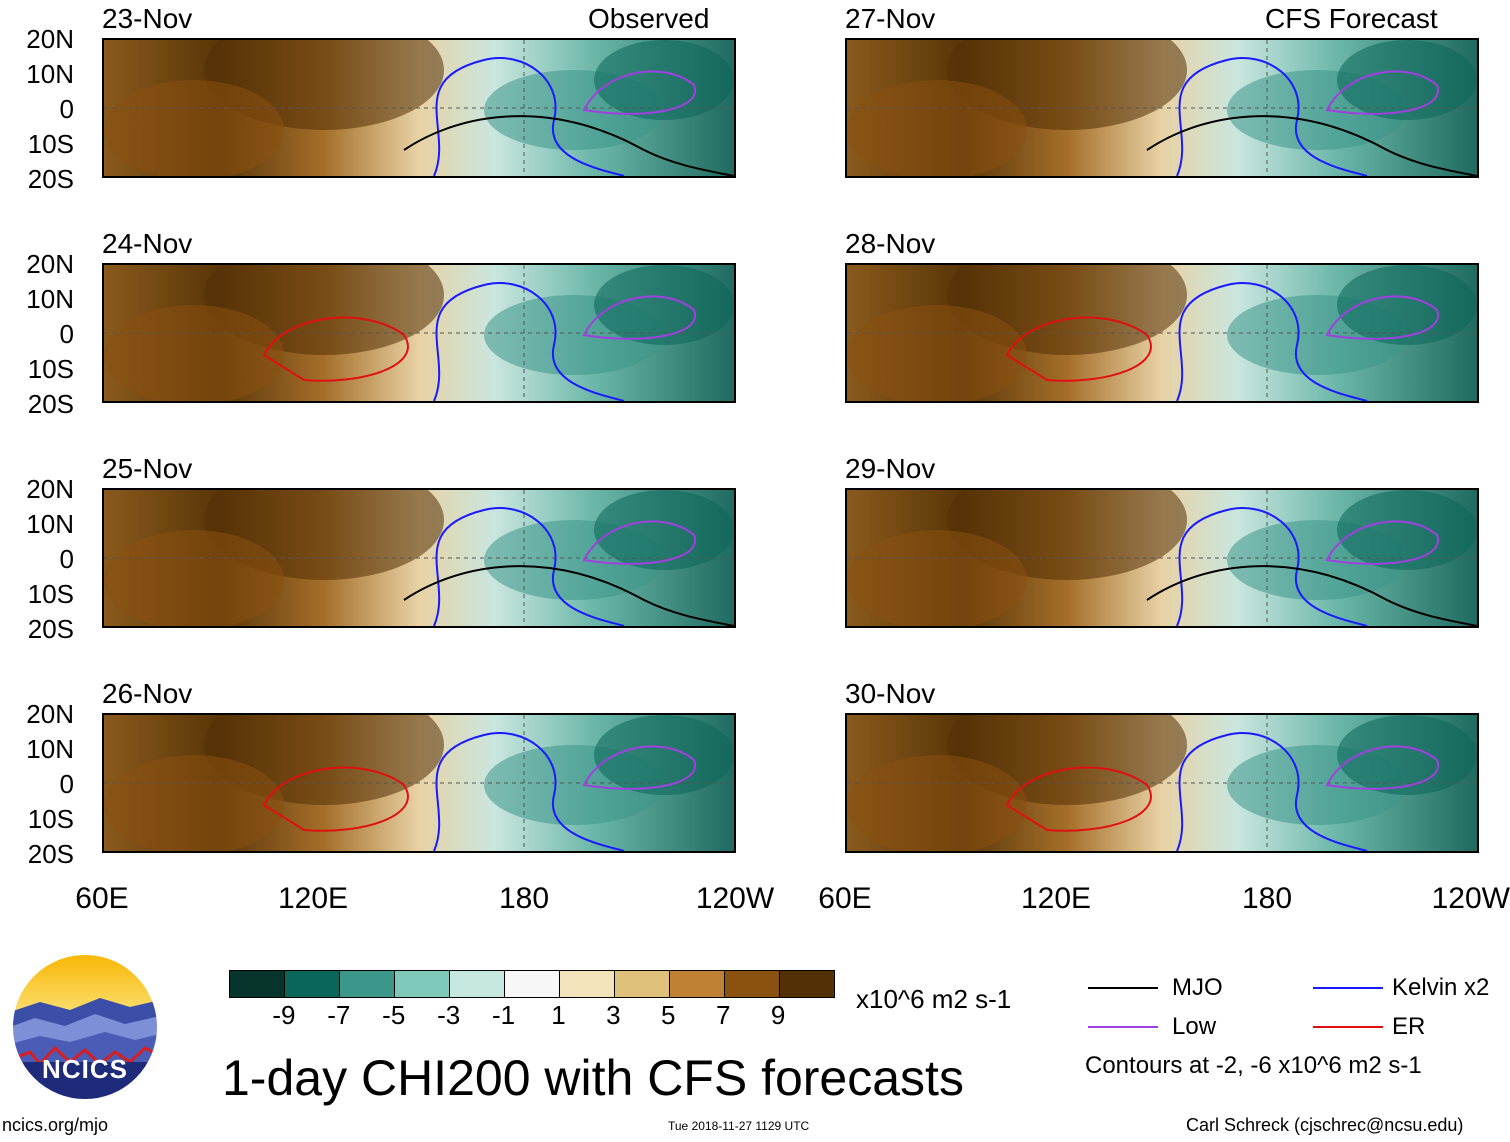 This screenshot has width=1510, height=1142. I want to click on forecast-label: CFS Forecast, so click(1351, 18).